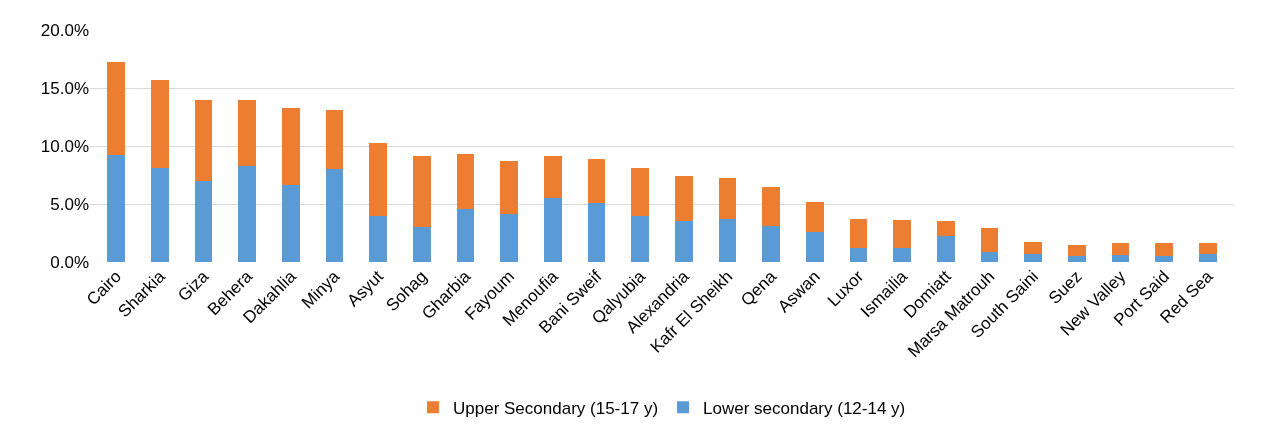 Image resolution: width=1264 pixels, height=438 pixels. Describe the element at coordinates (69, 204) in the screenshot. I see `y-tick-label: 5.0%` at that location.